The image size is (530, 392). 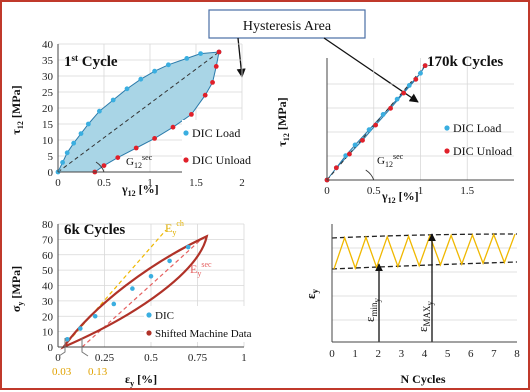 I want to click on legend-shifted-label: Shifted Machine Data, so click(x=203, y=334).